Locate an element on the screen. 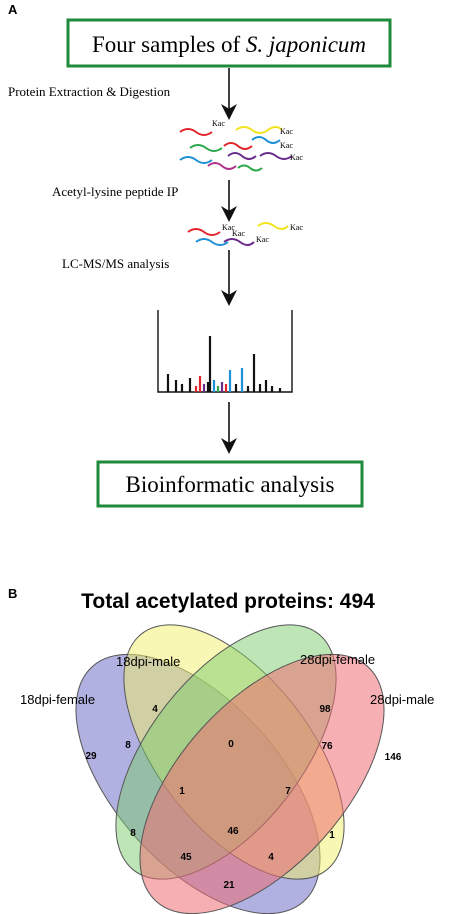  venn-count-18m-28m: 1 is located at coordinates (332, 835).